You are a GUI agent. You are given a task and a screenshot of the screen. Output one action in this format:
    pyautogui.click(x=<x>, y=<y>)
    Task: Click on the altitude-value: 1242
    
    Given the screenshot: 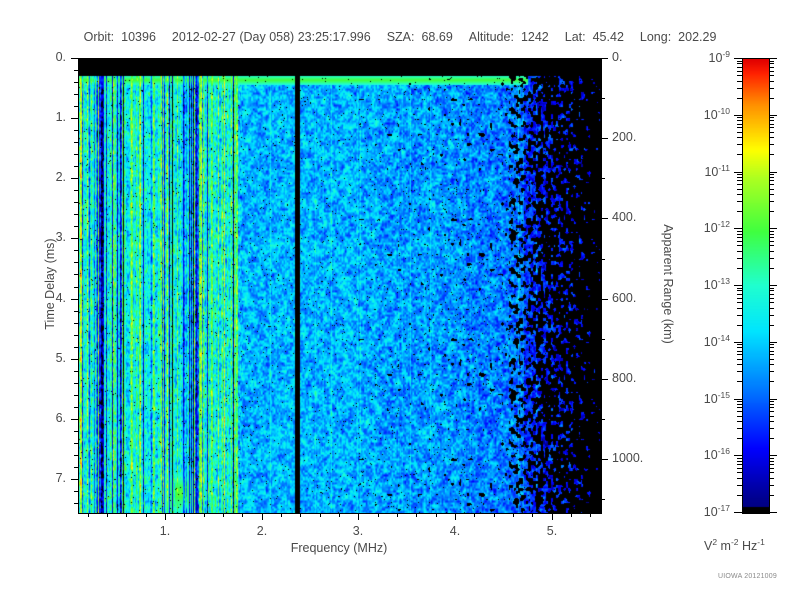 What is the action you would take?
    pyautogui.click(x=534, y=37)
    